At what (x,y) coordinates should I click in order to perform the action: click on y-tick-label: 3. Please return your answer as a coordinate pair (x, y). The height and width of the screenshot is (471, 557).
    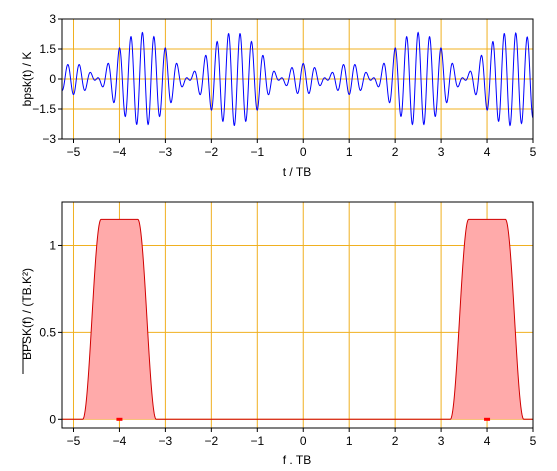
    Looking at the image, I should click on (52, 19).